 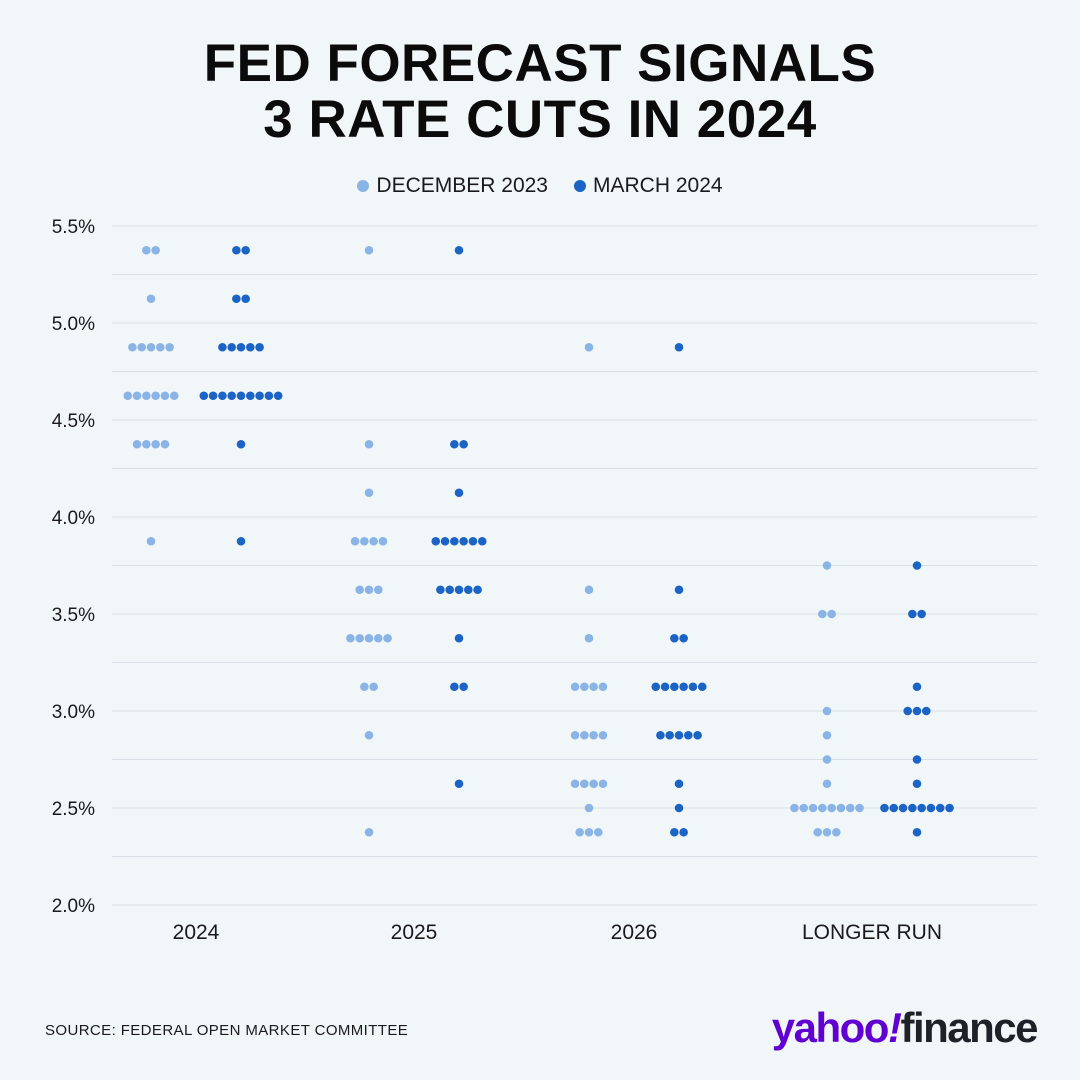 I want to click on legend: DECEMBER 2023 MARCH 2024, so click(x=540, y=186).